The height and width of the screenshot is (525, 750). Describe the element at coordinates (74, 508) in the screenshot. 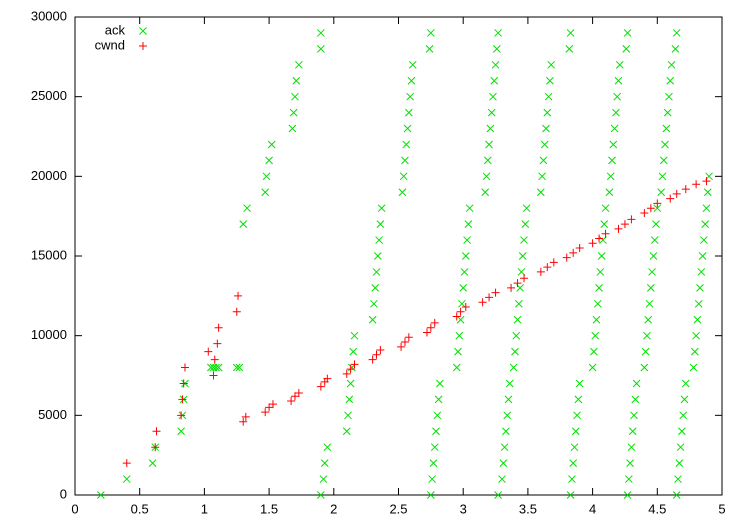

I see `x-tick-label: 0` at that location.